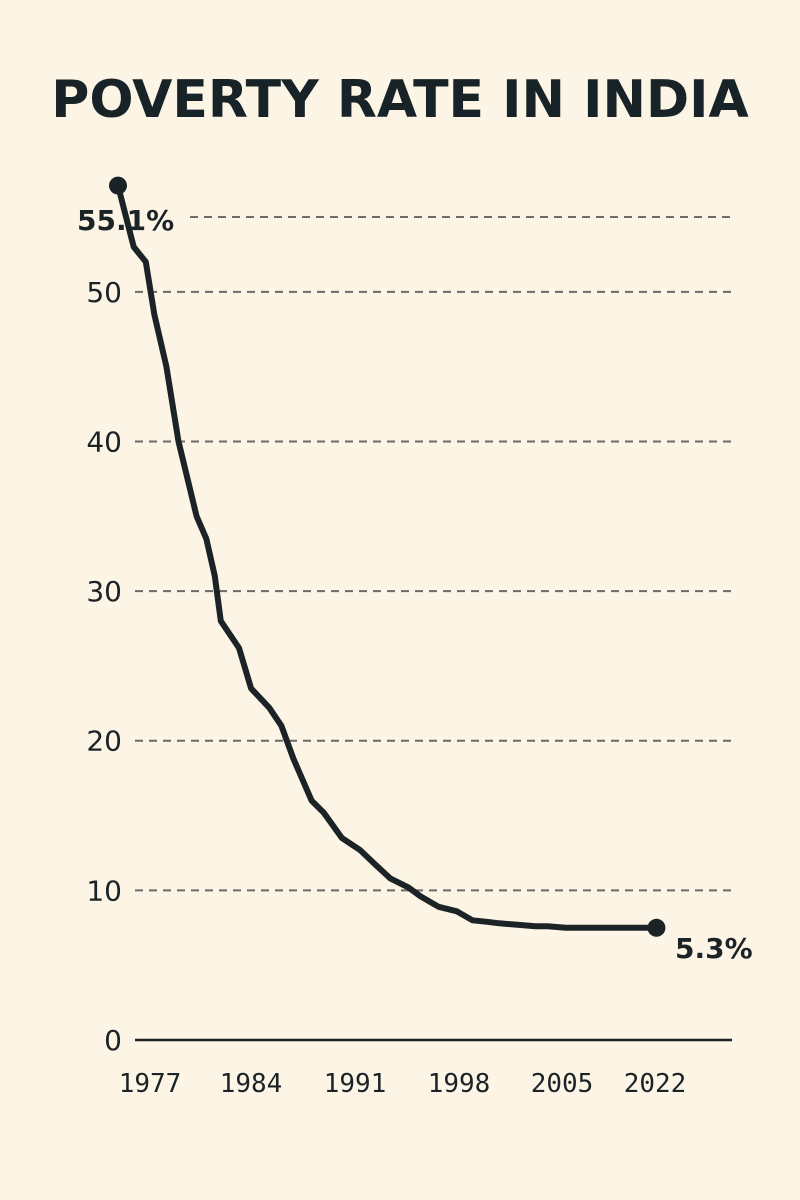 The height and width of the screenshot is (1200, 800). I want to click on x-tick-label: 2005, so click(562, 1084).